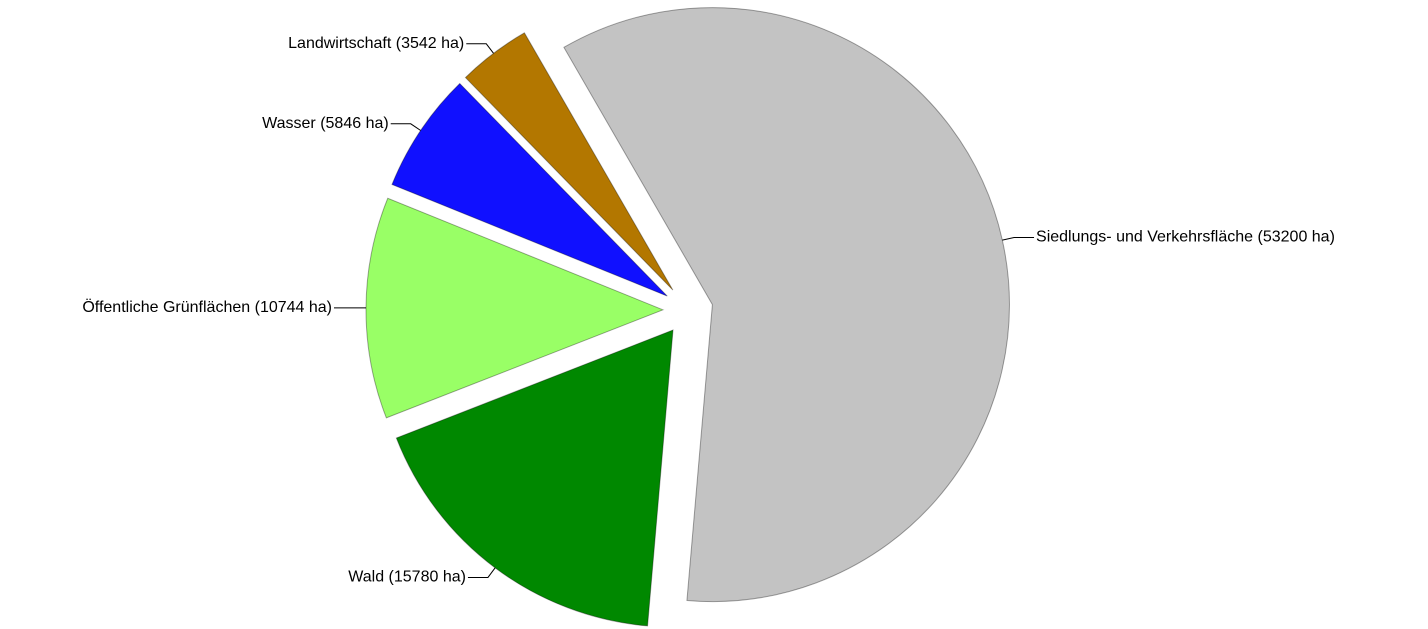 This screenshot has width=1428, height=629. I want to click on data-label: Landwirtschaft (3542 ha), so click(376, 43).